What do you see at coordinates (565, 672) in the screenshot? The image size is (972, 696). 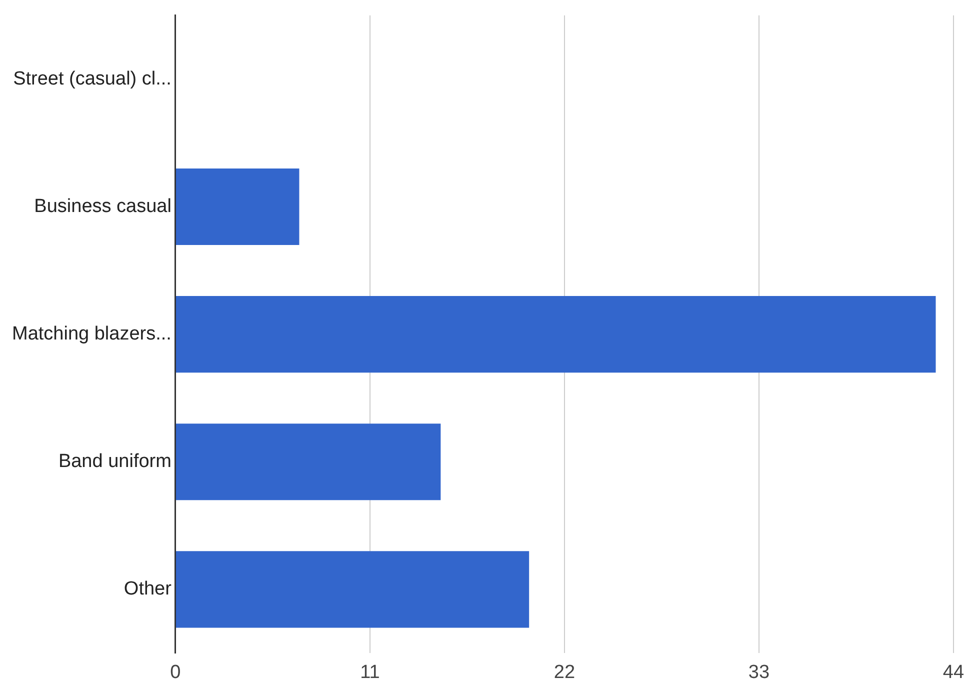 I see `x-tick-label: 22` at bounding box center [565, 672].